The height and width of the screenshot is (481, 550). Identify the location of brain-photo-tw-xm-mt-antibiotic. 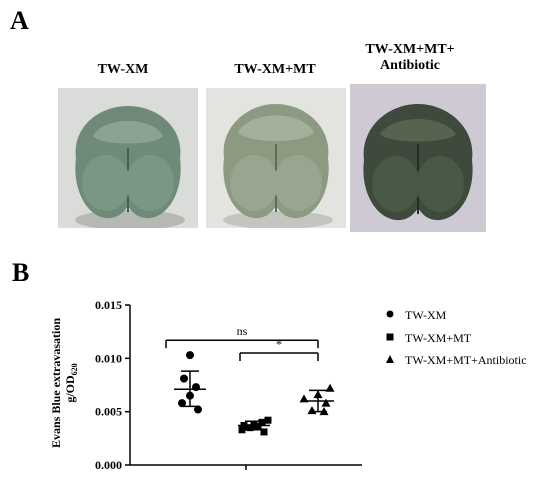
(418, 158).